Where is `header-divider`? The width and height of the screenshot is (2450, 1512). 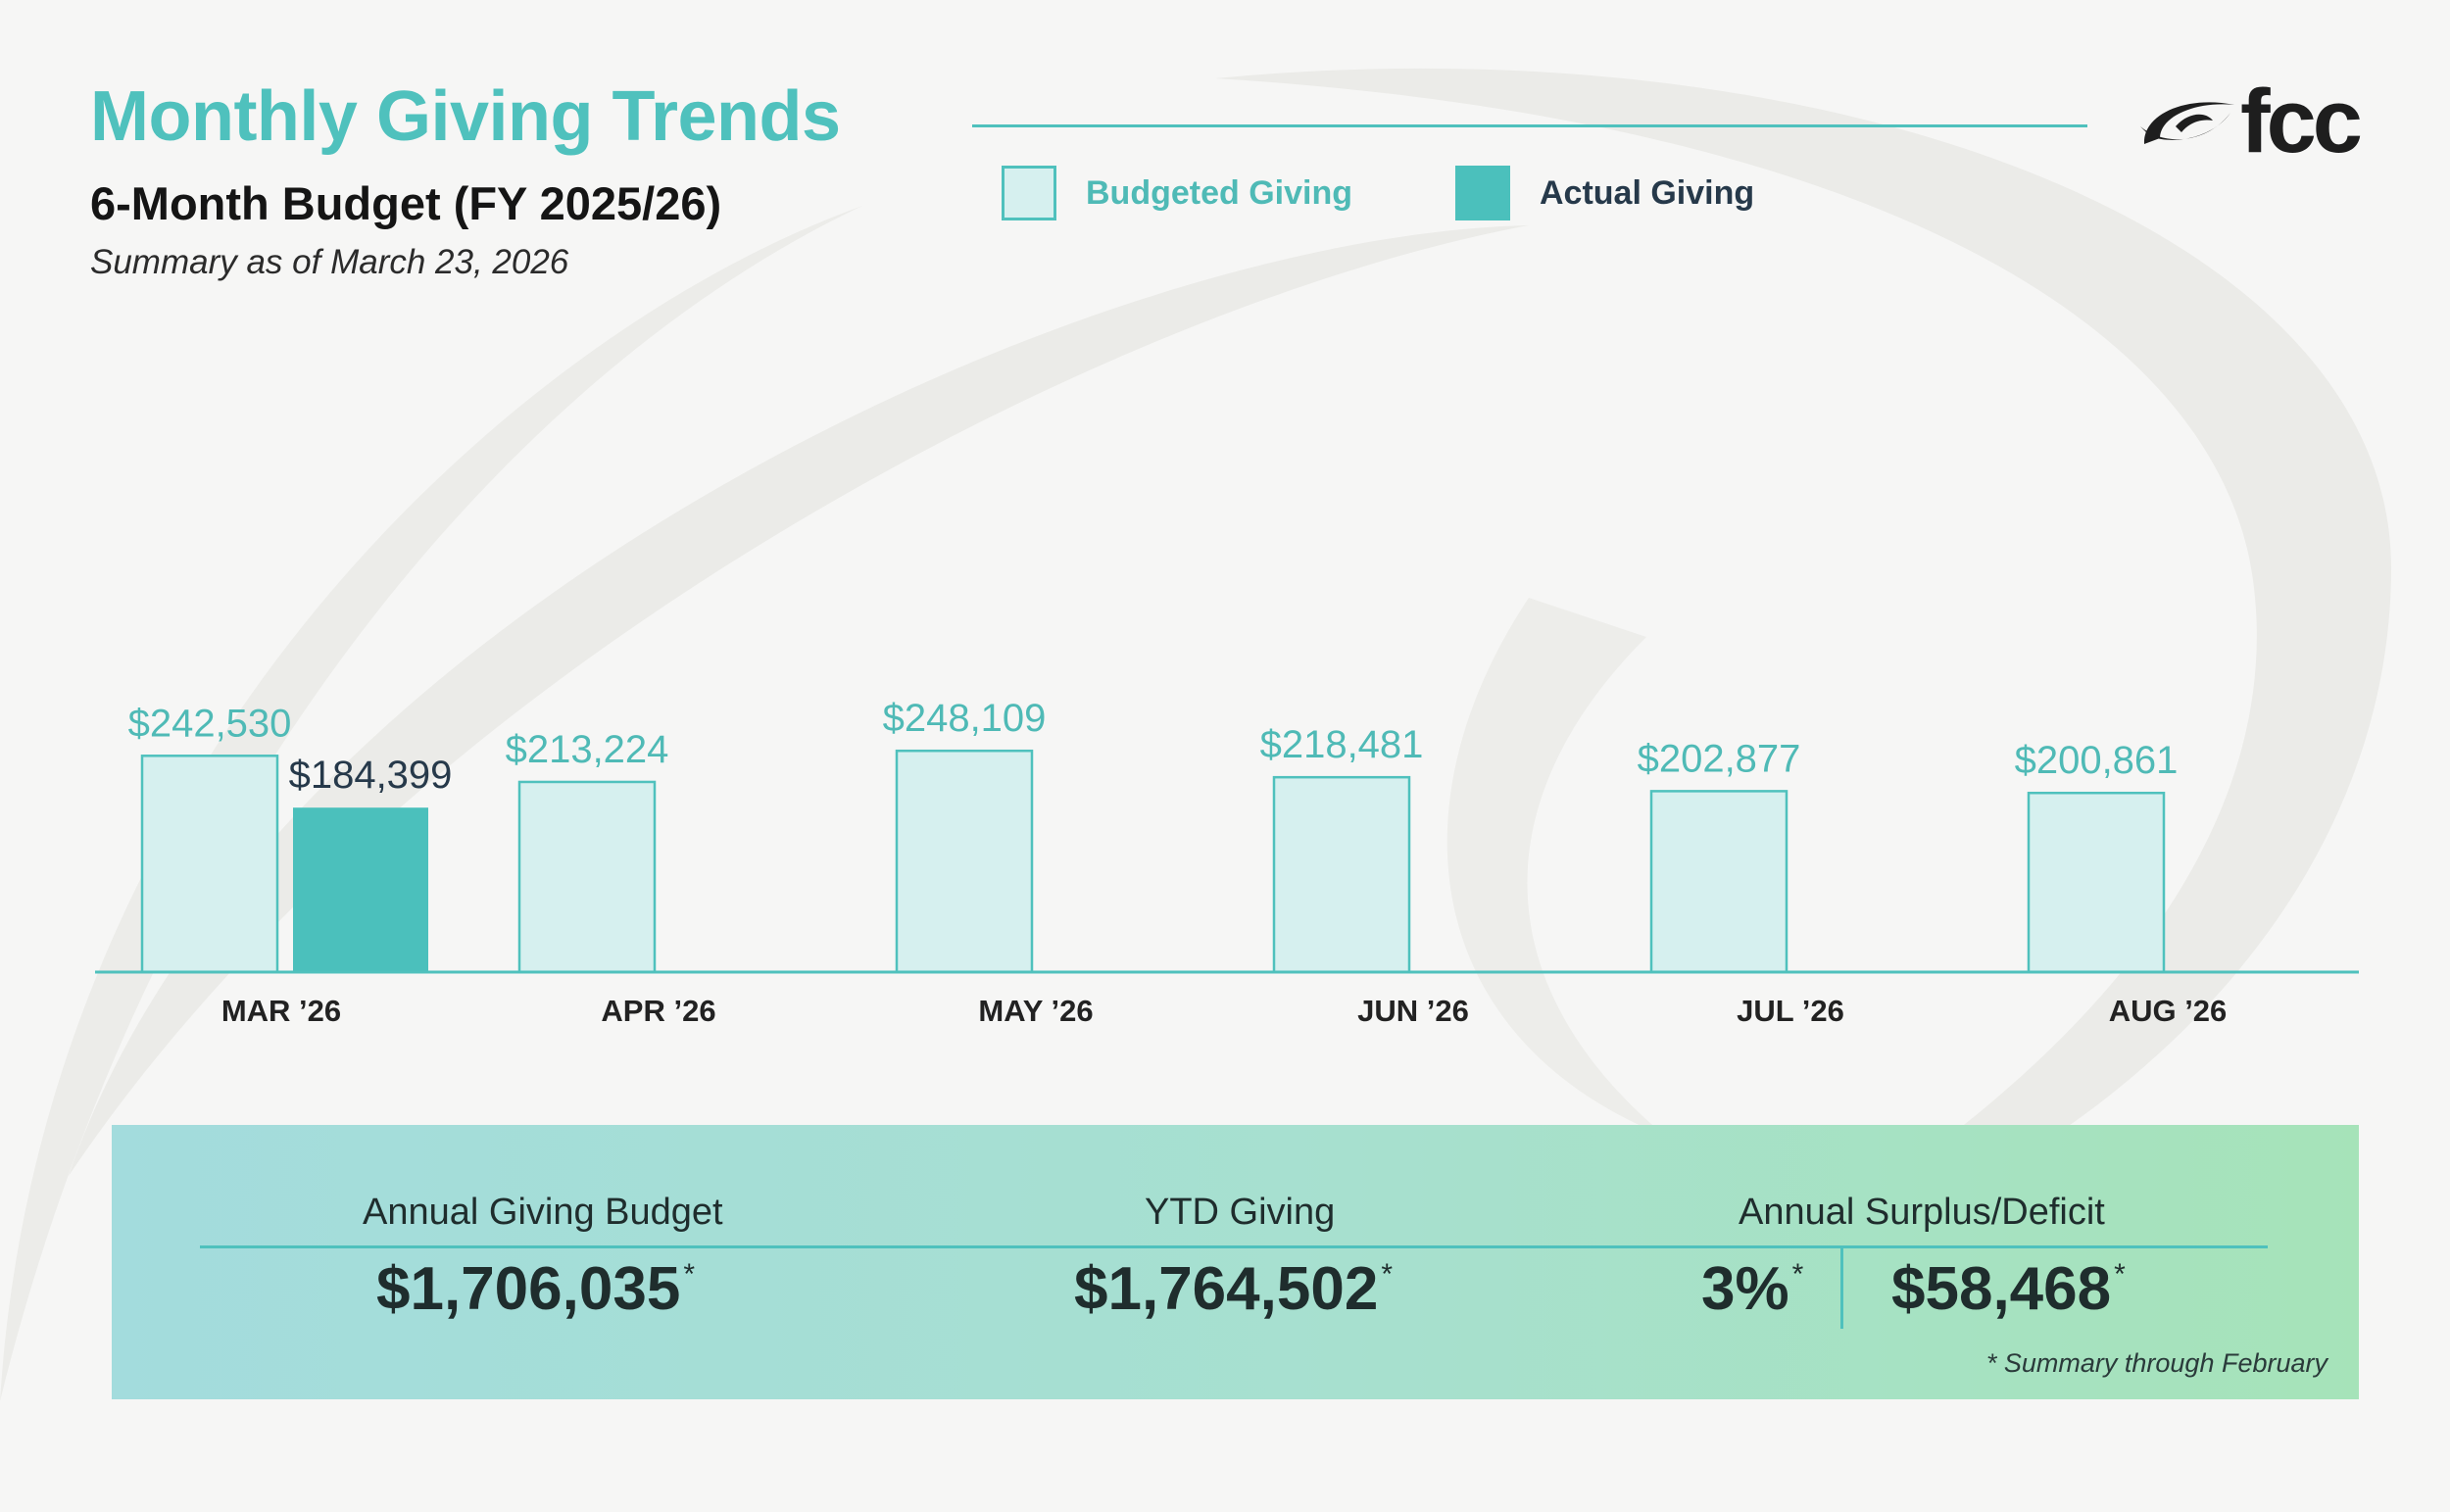 header-divider is located at coordinates (1529, 126).